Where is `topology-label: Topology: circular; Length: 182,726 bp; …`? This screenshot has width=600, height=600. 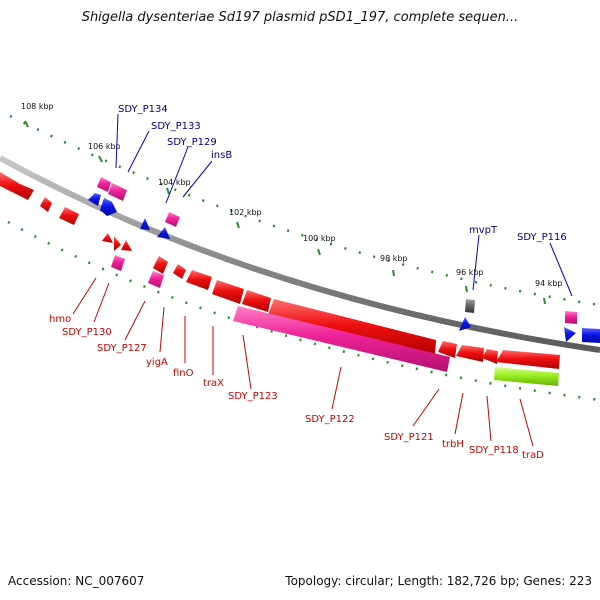
topology-label: Topology: circular; Length: 182,726 bp; … is located at coordinates (438, 581).